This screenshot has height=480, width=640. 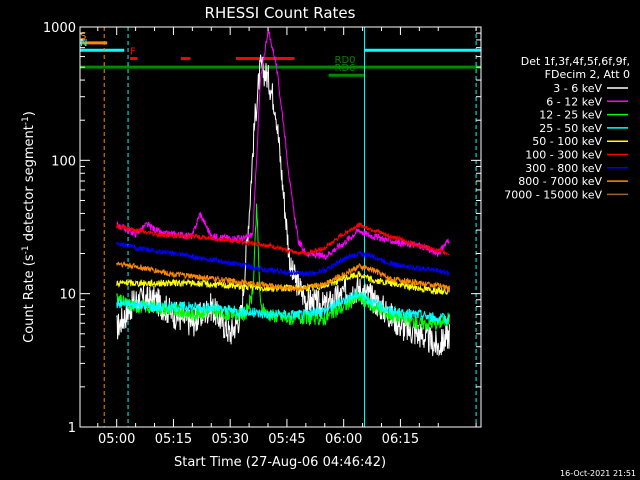 What do you see at coordinates (570, 128) in the screenshot?
I see `legend-label-3: 25 - 50 keV` at bounding box center [570, 128].